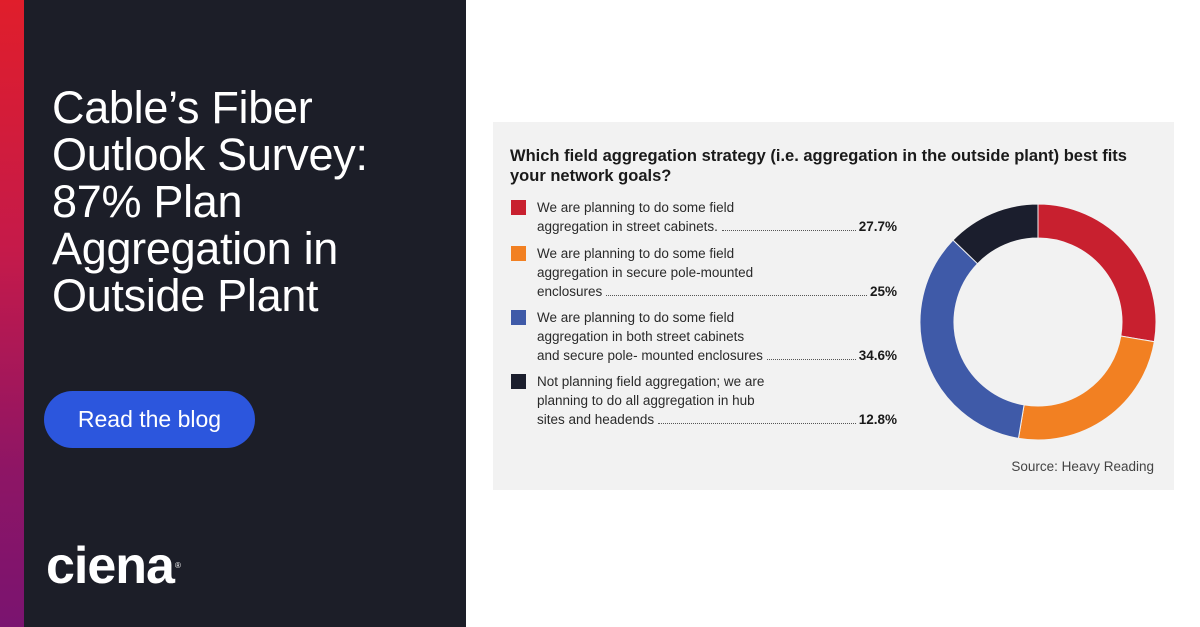 The height and width of the screenshot is (627, 1200). What do you see at coordinates (177, 565) in the screenshot?
I see `registered-mark: ®` at bounding box center [177, 565].